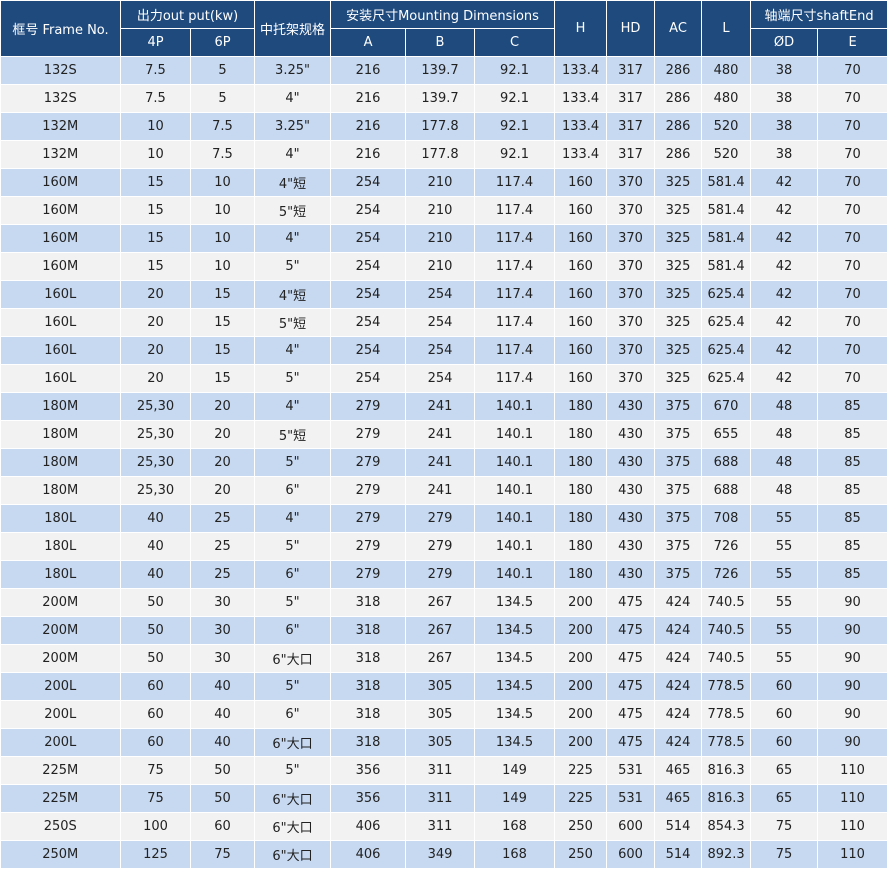 Image resolution: width=887 pixels, height=869 pixels. Describe the element at coordinates (223, 154) in the screenshot. I see `cell-output-6p: 7.5` at that location.